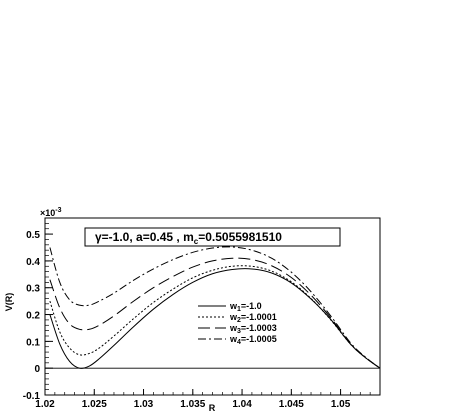 This screenshot has height=415, width=457. I want to click on y-multiplier: ×10⁻³, so click(51, 212).